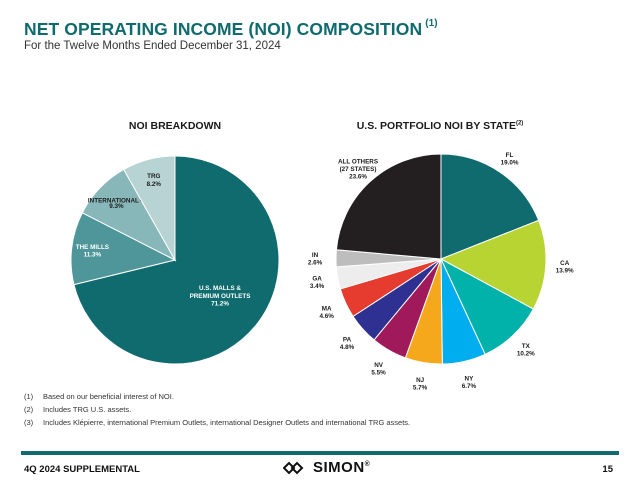  Describe the element at coordinates (108, 396) in the screenshot. I see `footnote-text: Based on our beneficial interest of NOI.` at that location.